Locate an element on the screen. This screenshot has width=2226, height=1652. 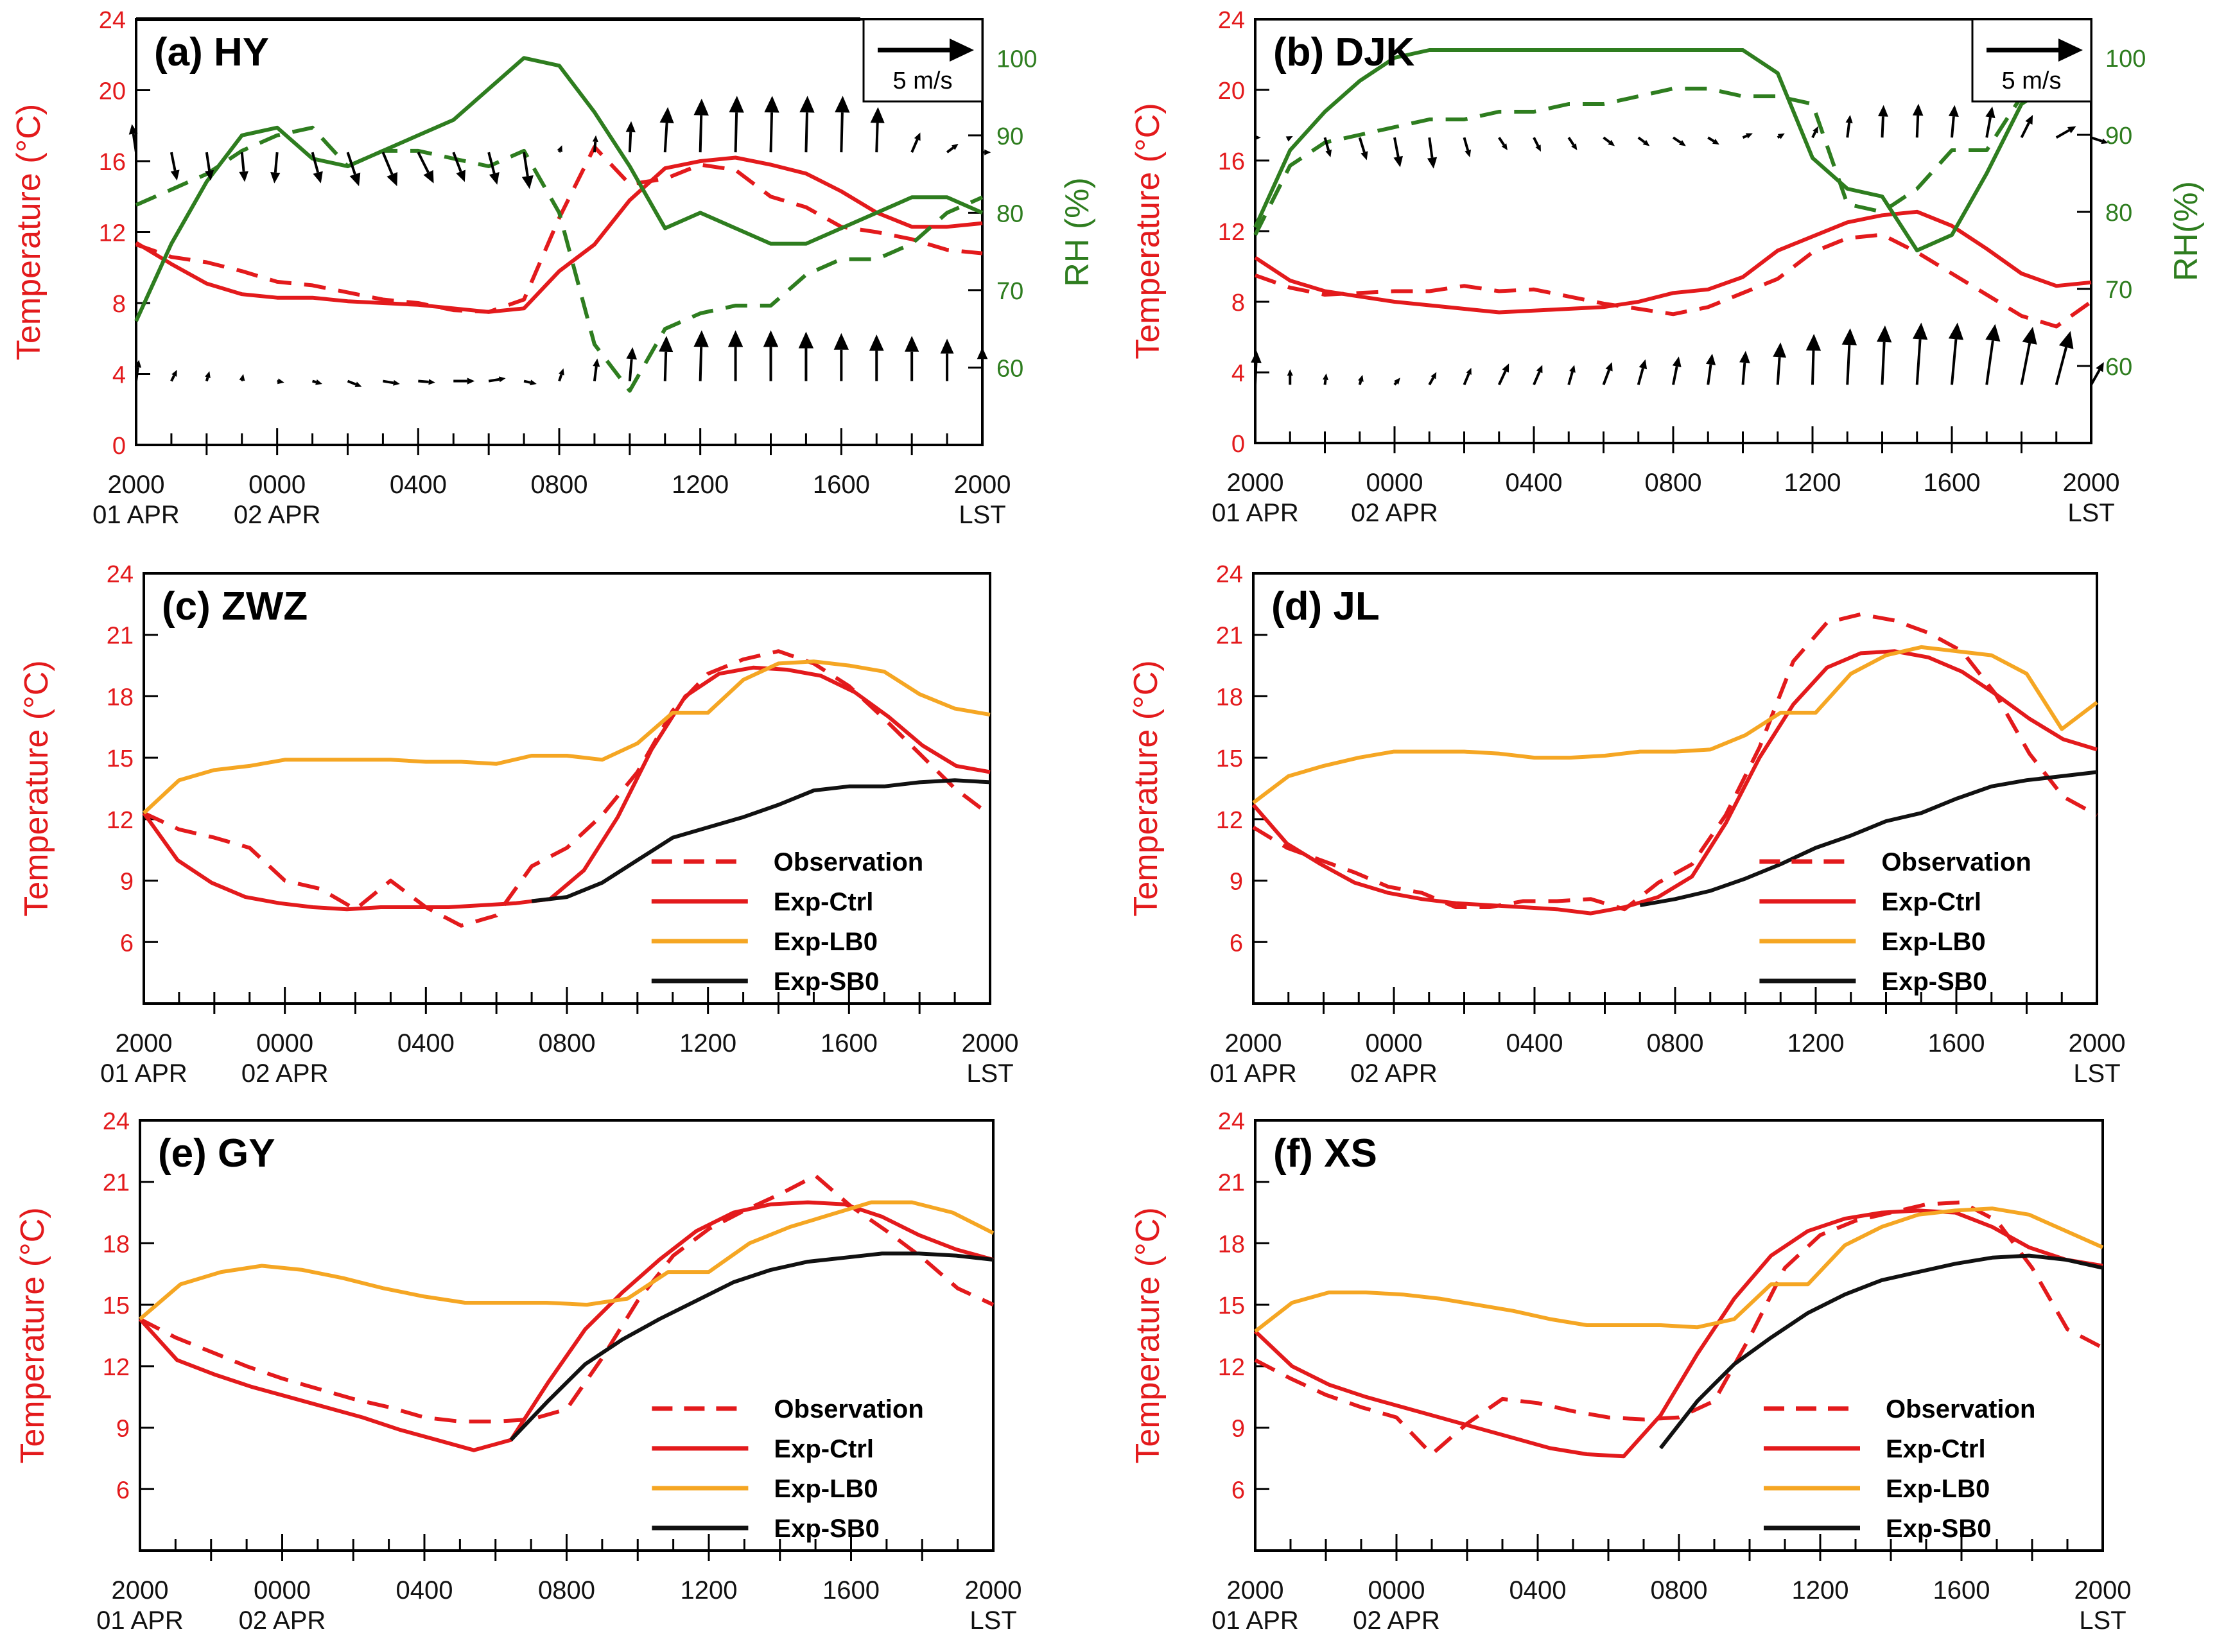
series-line-observation-rh is located at coordinates (1672, 158).